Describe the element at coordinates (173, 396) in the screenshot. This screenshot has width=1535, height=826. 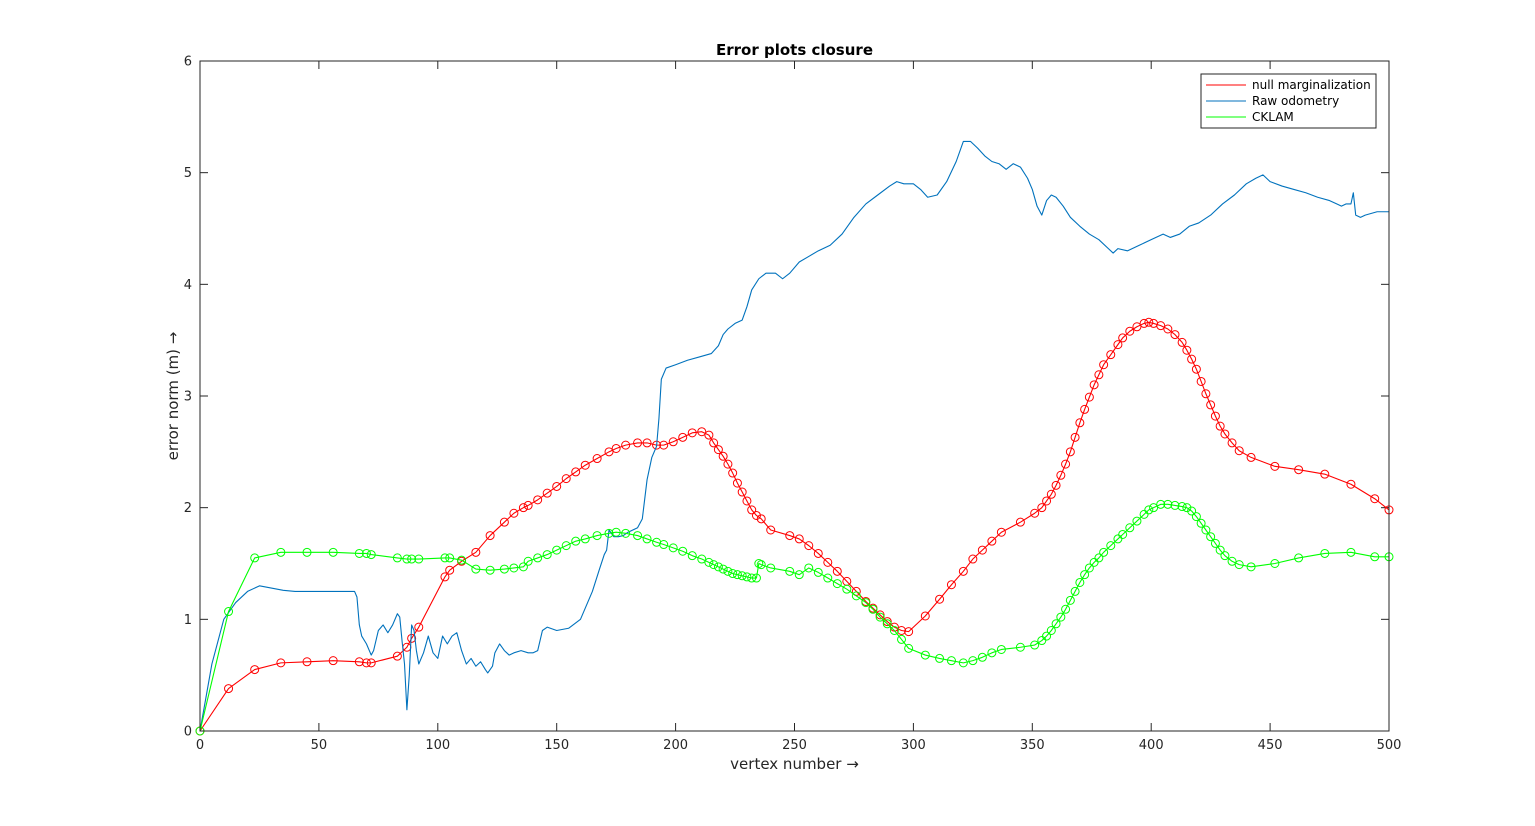
I see `y-axis-label: error norm (m) →` at that location.